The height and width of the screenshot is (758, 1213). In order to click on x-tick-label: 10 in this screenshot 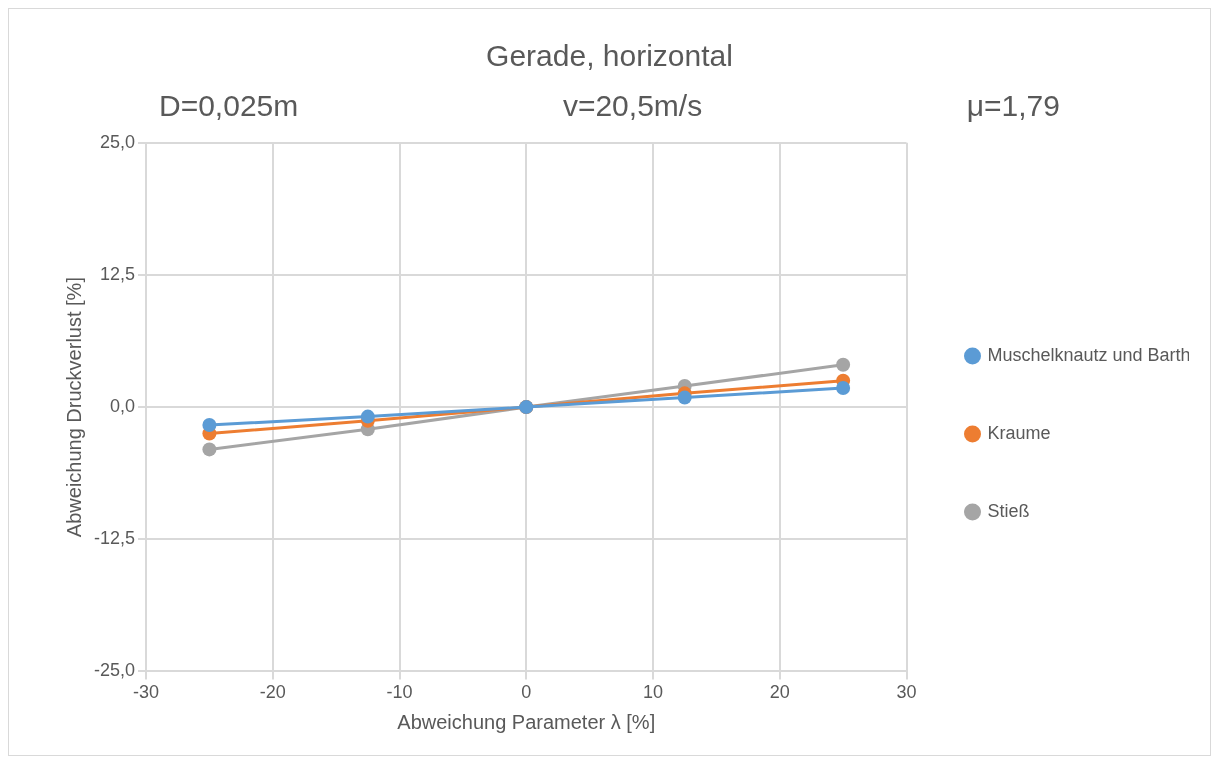, I will do `click(653, 692)`.